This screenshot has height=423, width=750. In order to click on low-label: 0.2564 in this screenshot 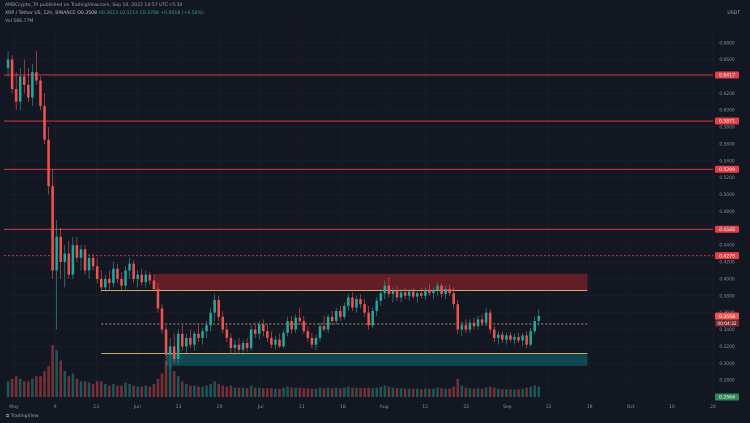, I will do `click(727, 398)`.